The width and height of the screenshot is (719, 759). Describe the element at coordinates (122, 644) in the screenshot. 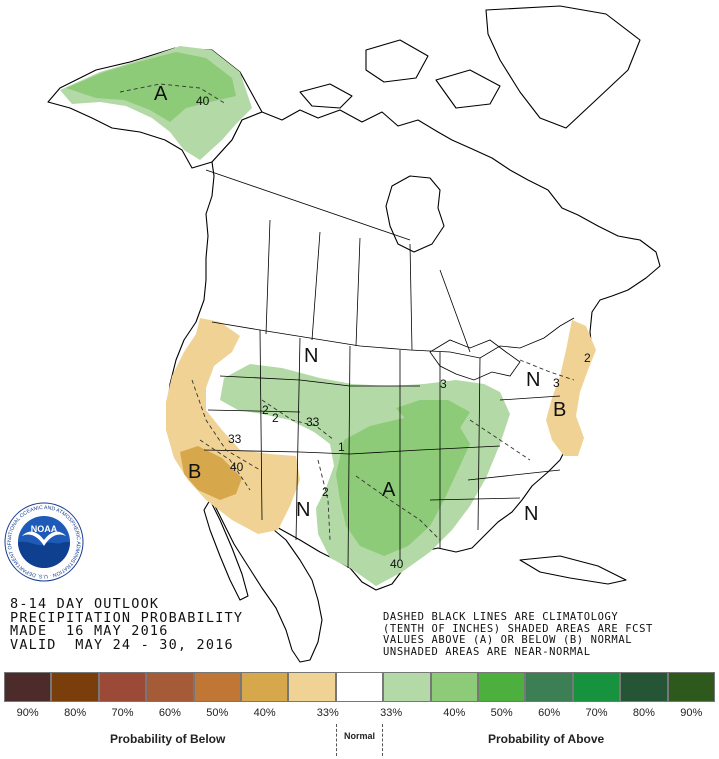

I see `title-line-4: VALID MAY 24 - 30, 2016` at that location.